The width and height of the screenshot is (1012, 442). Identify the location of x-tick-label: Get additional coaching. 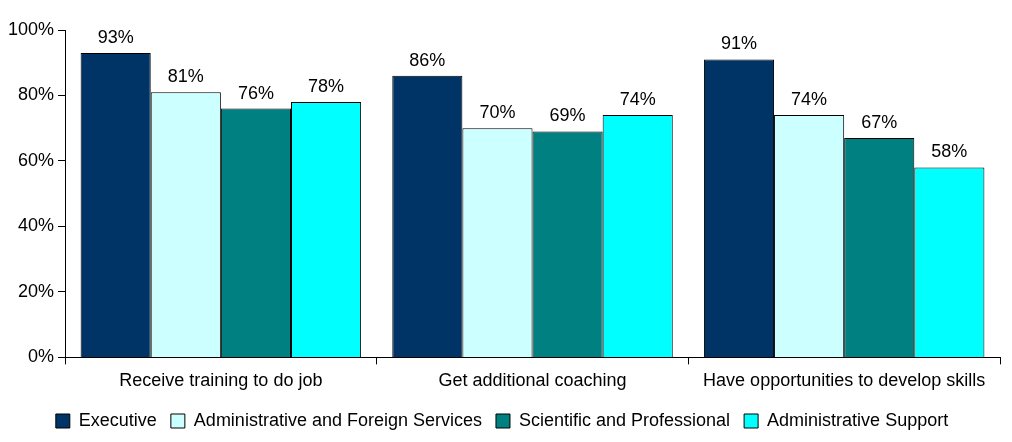
(532, 380).